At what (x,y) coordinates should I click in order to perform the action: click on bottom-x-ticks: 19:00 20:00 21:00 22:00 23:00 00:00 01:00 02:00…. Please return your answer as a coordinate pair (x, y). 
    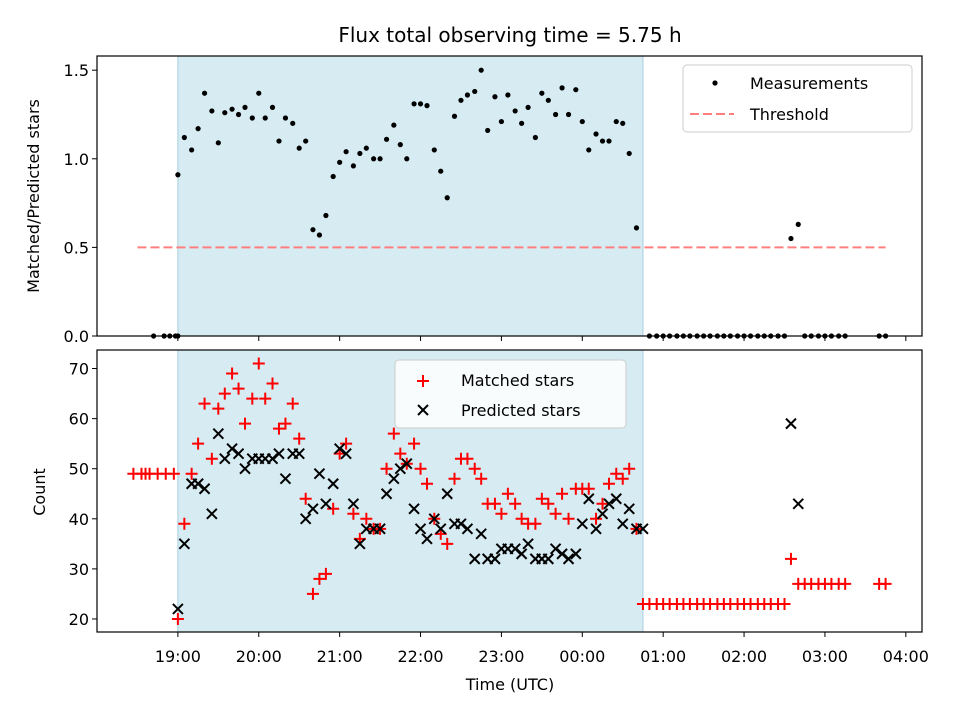
    Looking at the image, I should click on (542, 649).